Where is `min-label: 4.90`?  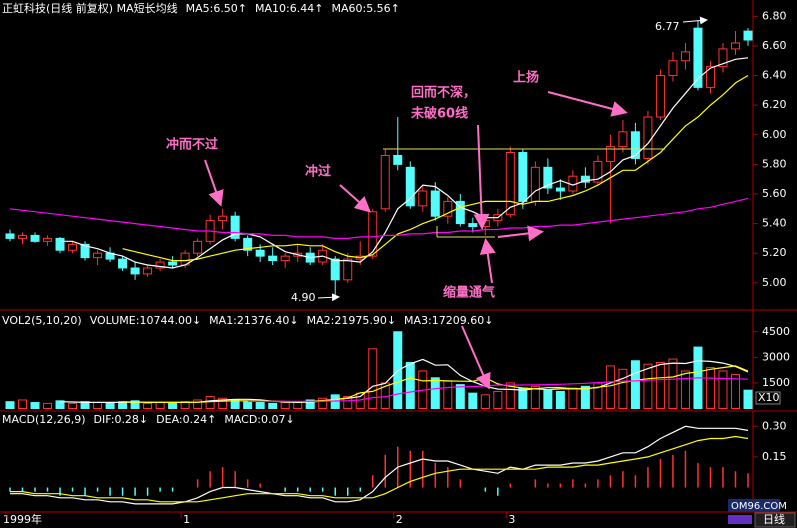 min-label: 4.90 is located at coordinates (303, 297).